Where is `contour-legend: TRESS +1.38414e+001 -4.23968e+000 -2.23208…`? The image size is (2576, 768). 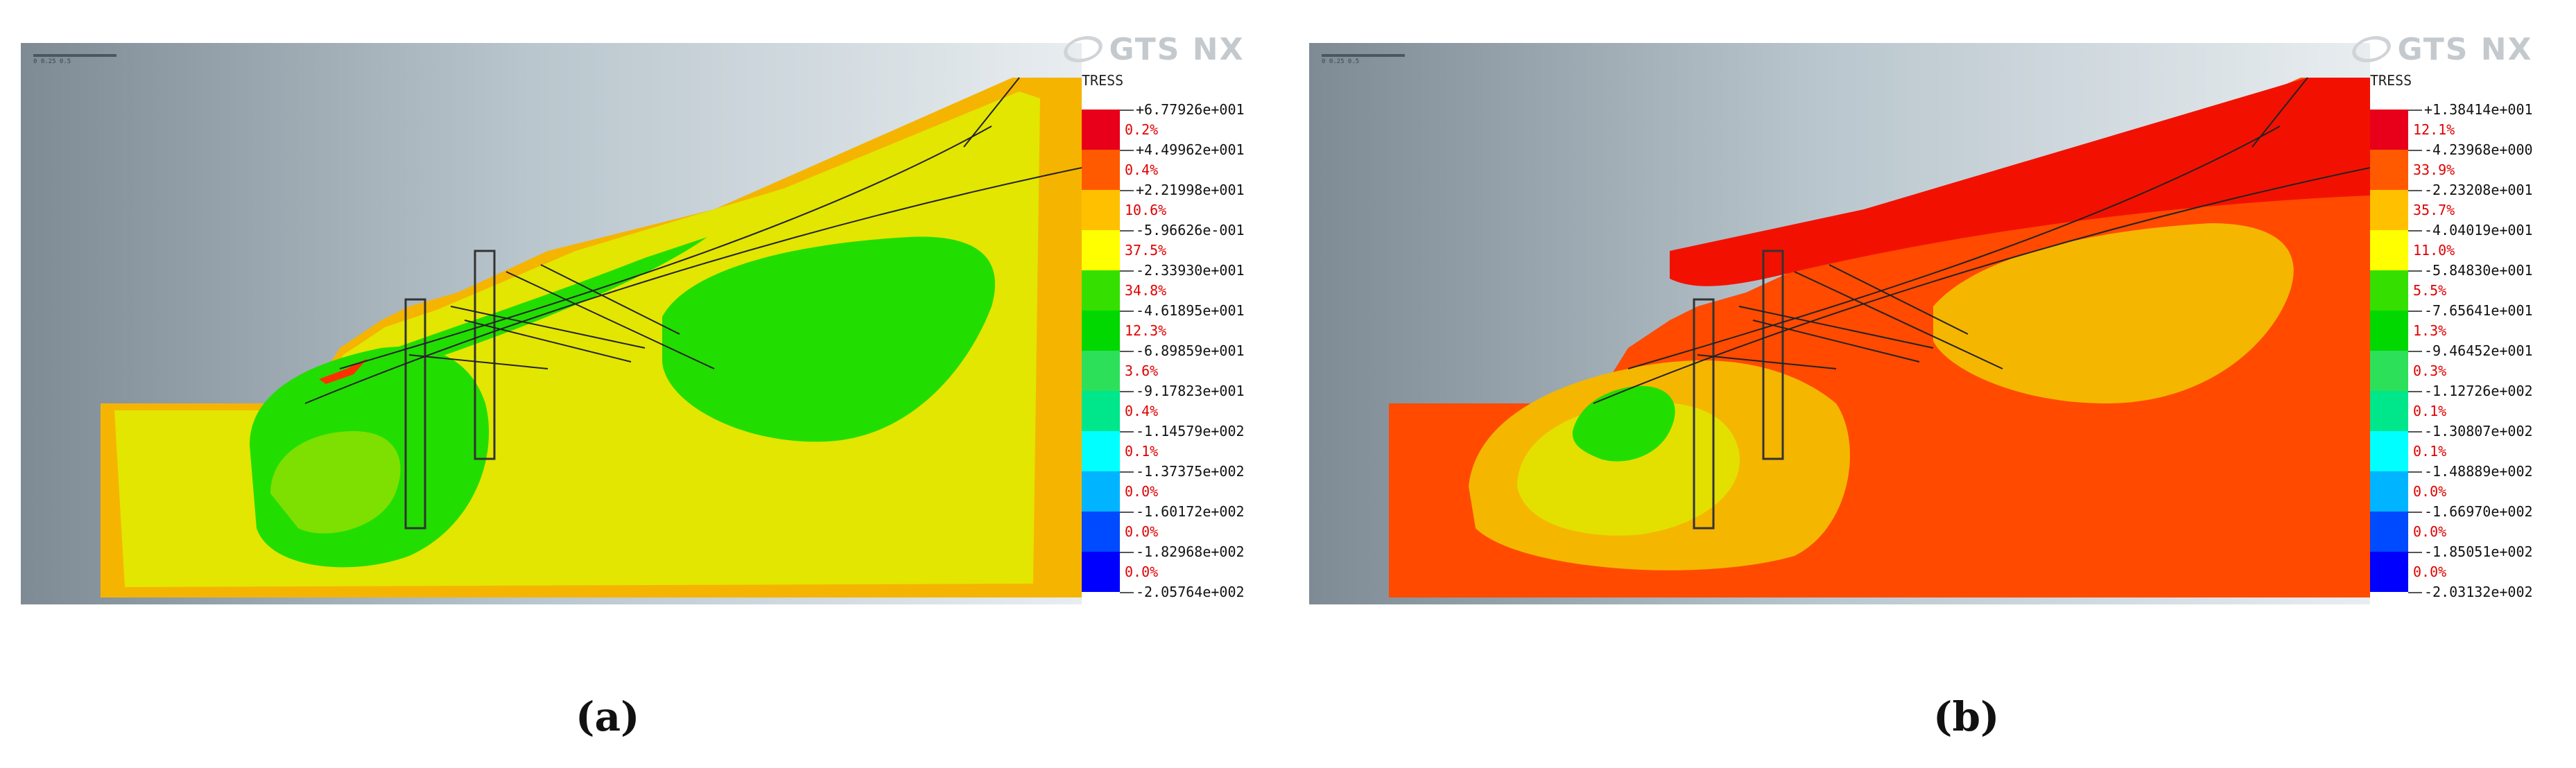 contour-legend: TRESS +1.38414e+001 -4.23968e+000 -2.23208… is located at coordinates (2463, 339).